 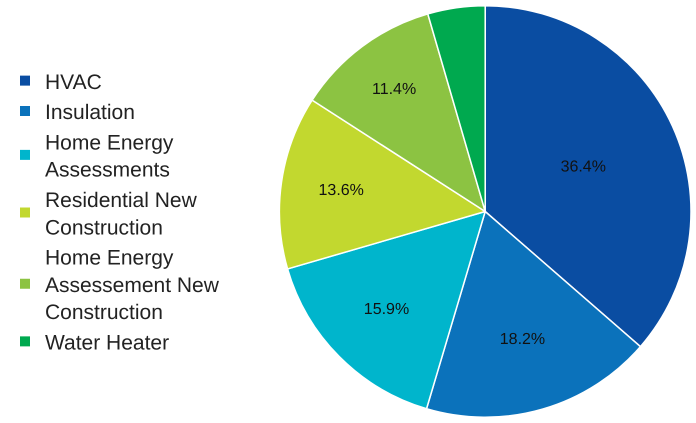 I want to click on legend-label: Water Heater, so click(x=107, y=343).